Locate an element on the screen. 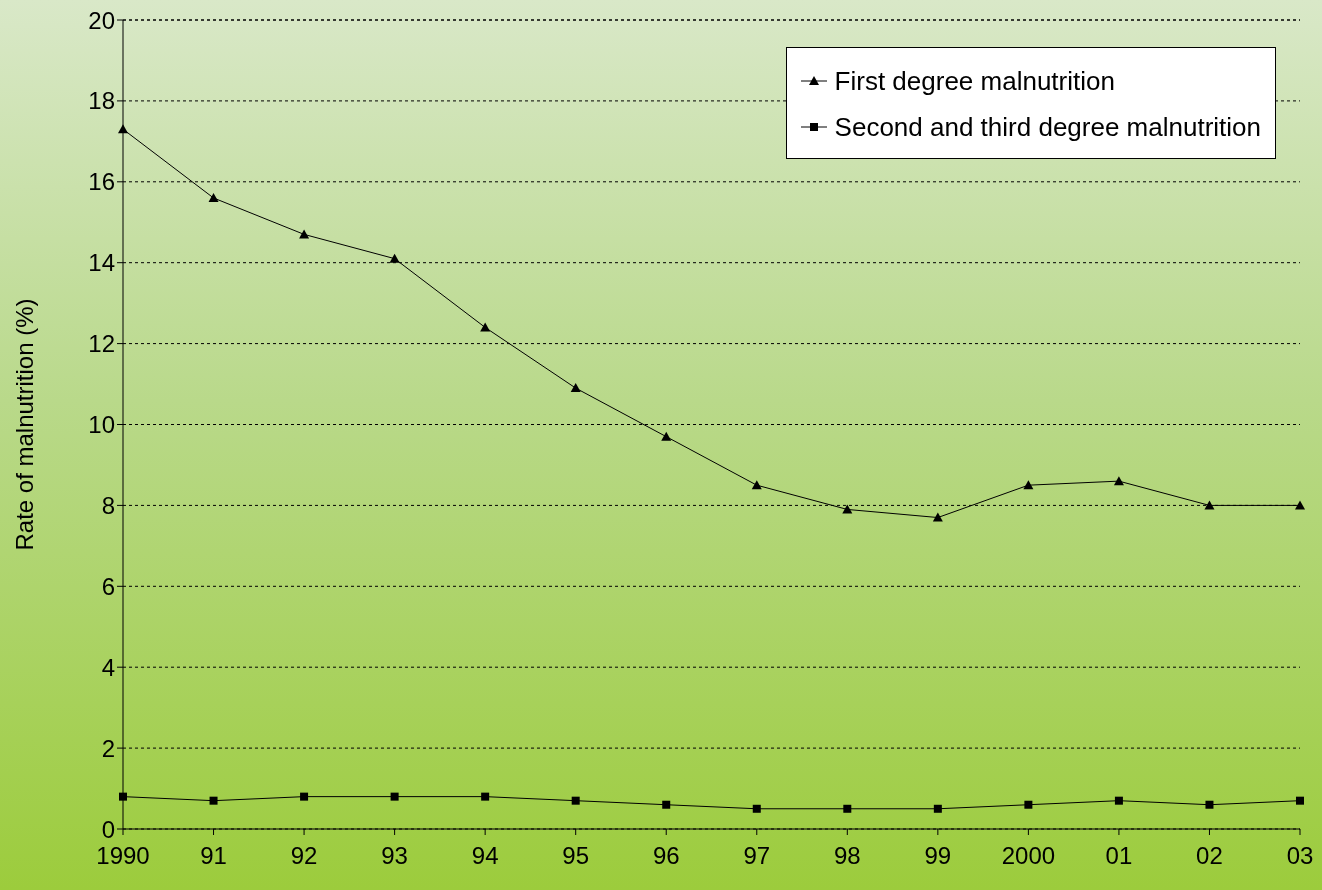 Image resolution: width=1322 pixels, height=890 pixels. x-tick-label: 99 is located at coordinates (938, 856).